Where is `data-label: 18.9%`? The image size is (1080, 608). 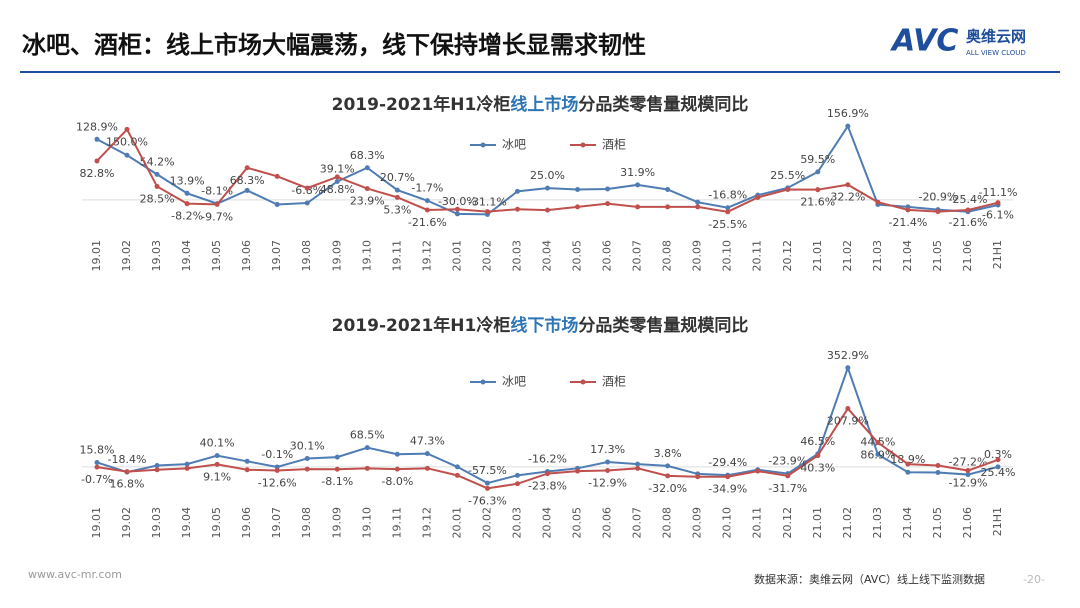 data-label: 18.9% is located at coordinates (907, 459).